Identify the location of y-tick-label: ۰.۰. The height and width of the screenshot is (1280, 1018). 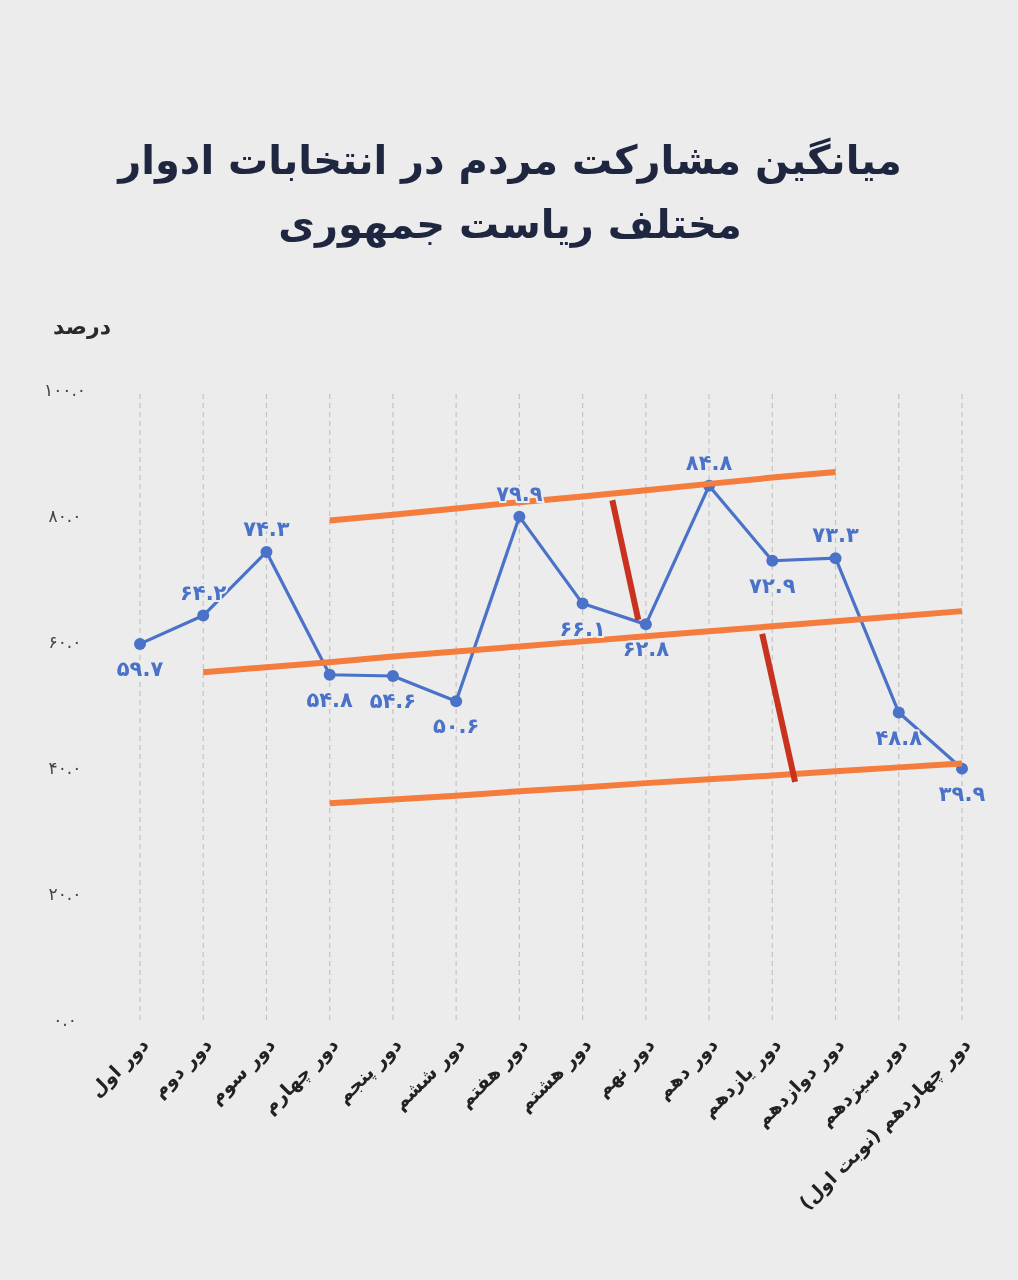
(65, 1020).